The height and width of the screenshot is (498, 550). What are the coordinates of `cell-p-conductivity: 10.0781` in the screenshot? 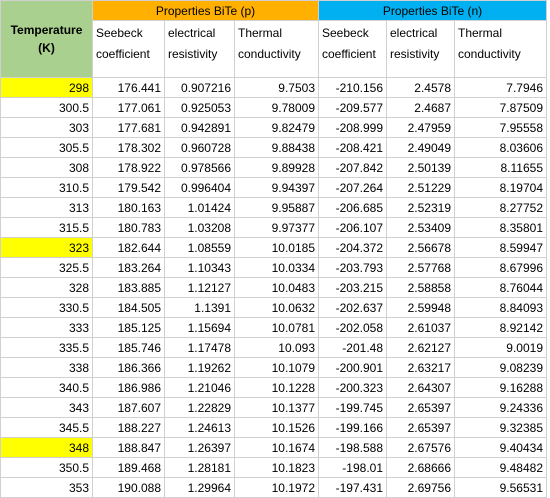 It's located at (276, 327).